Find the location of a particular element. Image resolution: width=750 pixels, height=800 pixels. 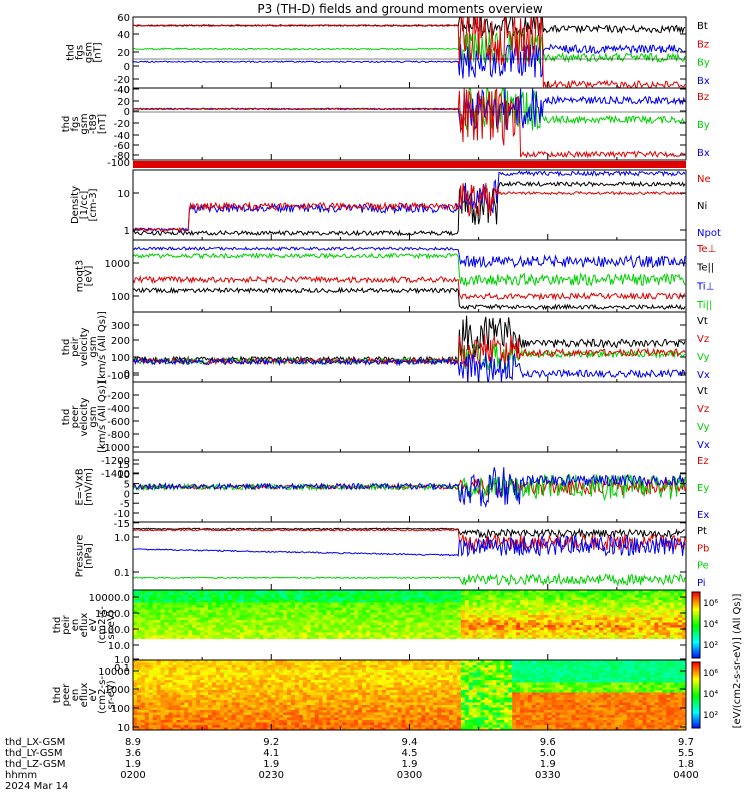

panel-fgs_gsm-plot-area is located at coordinates (409, 52).